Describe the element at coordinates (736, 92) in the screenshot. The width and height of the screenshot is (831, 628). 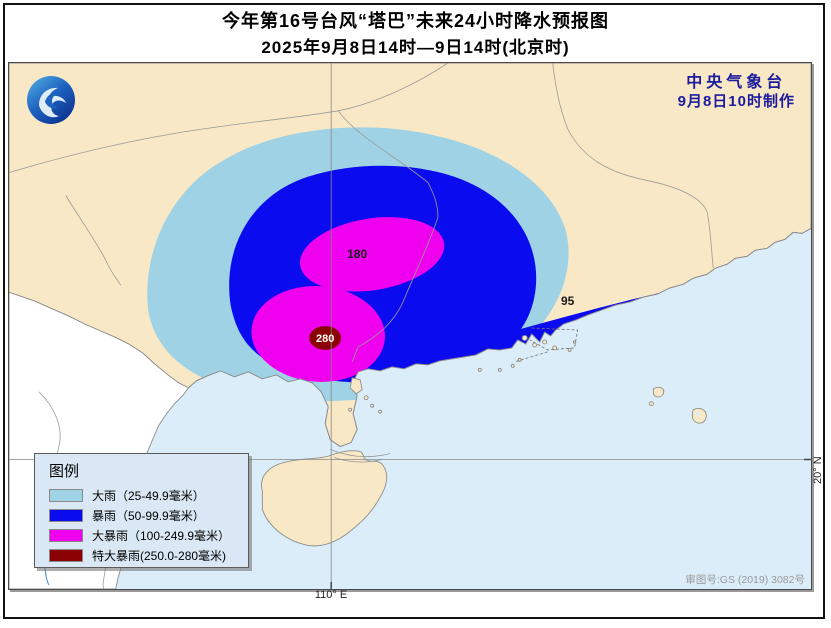
I see `agency-credit: 中央气象台 9月8日10时制作` at that location.